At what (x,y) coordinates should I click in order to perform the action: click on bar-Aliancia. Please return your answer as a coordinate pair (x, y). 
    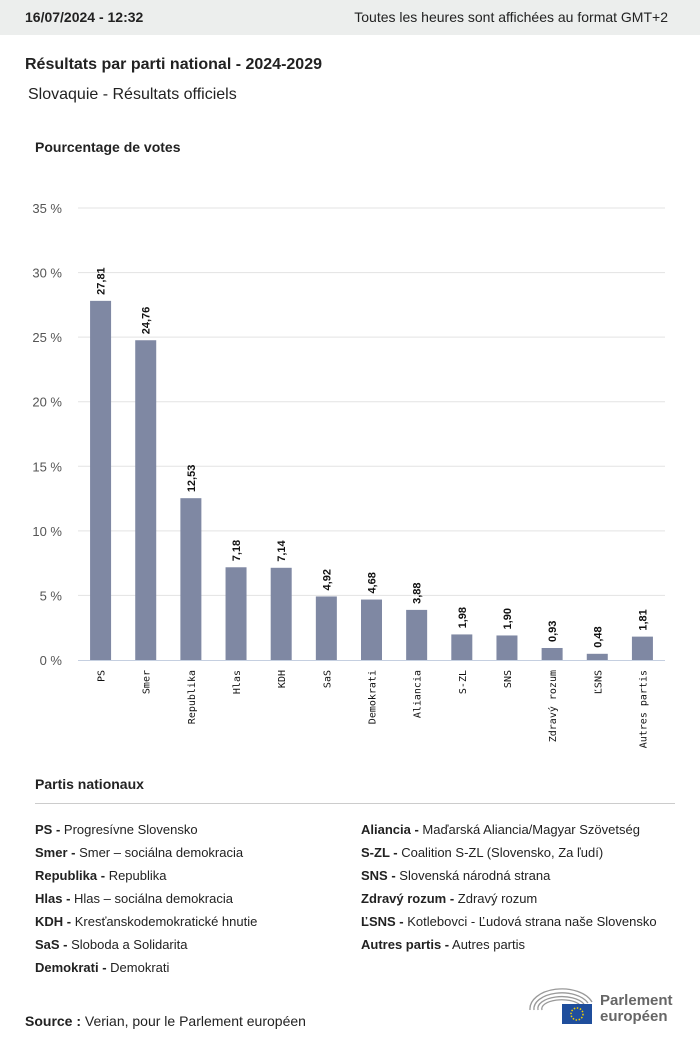
    Looking at the image, I should click on (417, 634).